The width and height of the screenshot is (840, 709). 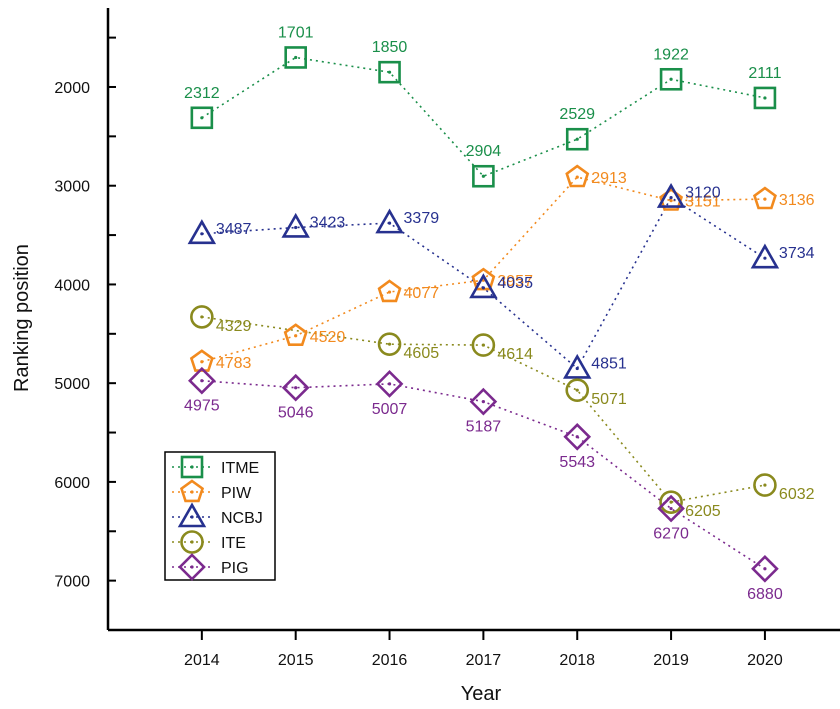 I want to click on legend-marker-piw, so click(x=192, y=491).